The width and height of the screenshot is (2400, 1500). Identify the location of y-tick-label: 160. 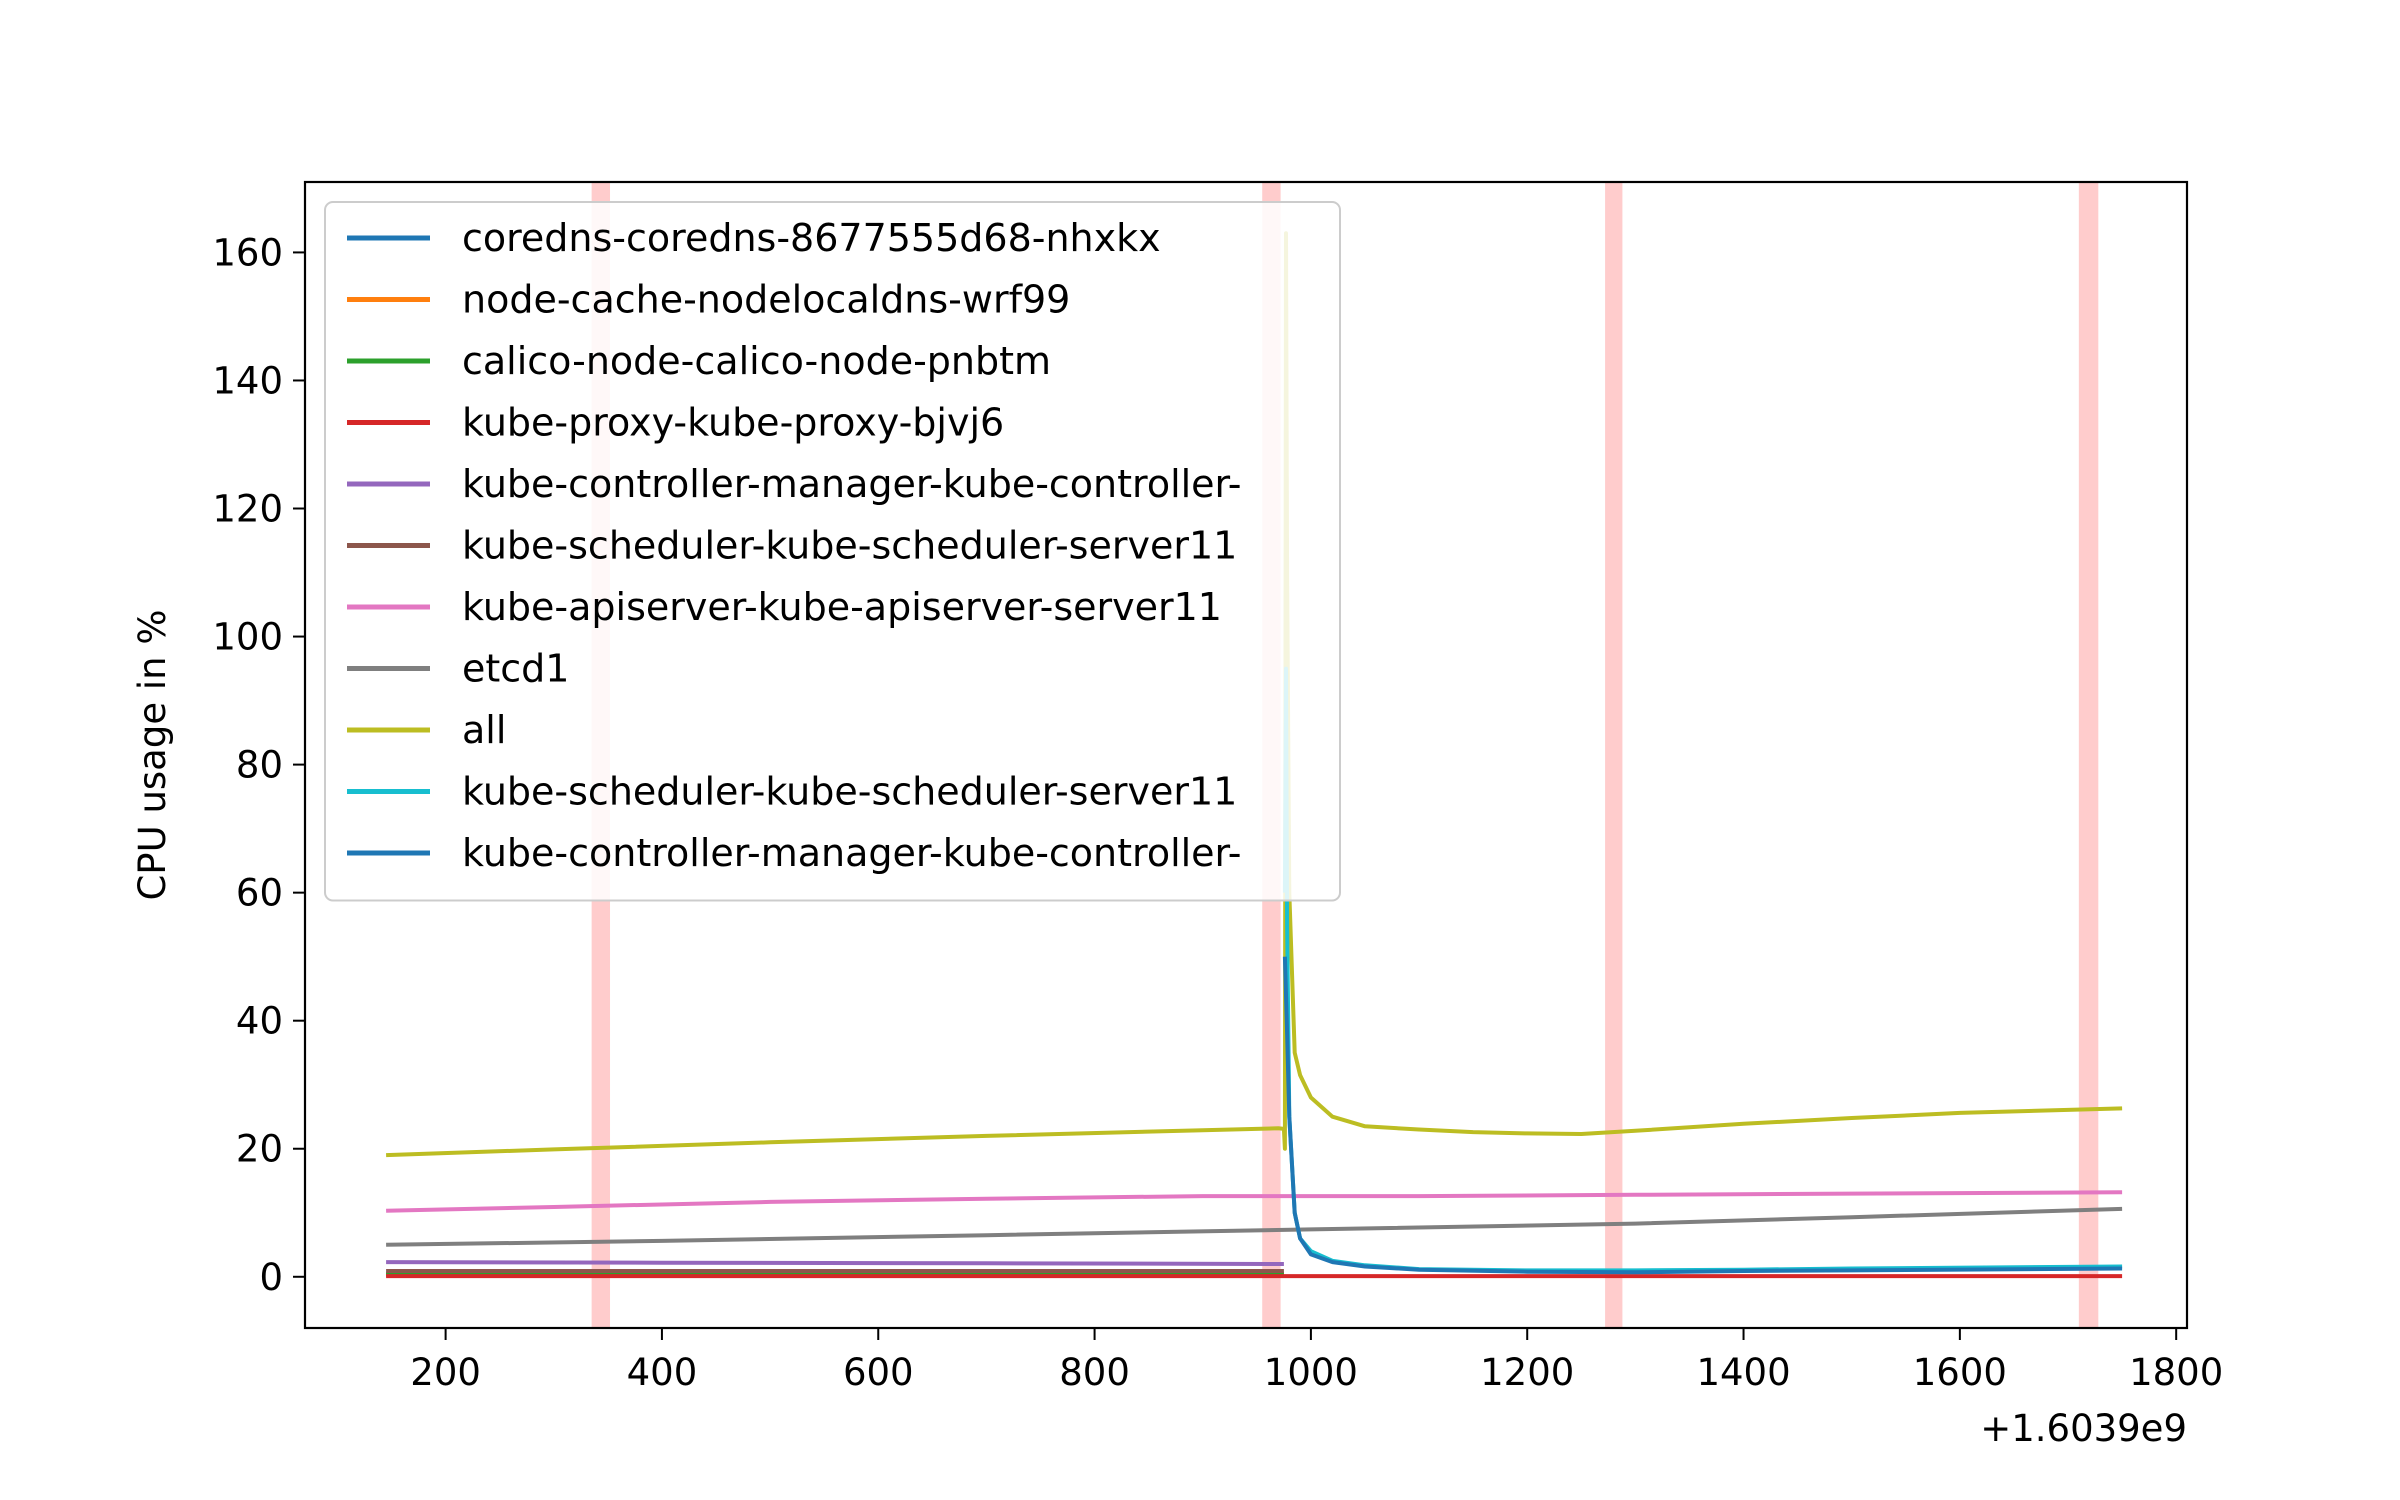
(247, 252).